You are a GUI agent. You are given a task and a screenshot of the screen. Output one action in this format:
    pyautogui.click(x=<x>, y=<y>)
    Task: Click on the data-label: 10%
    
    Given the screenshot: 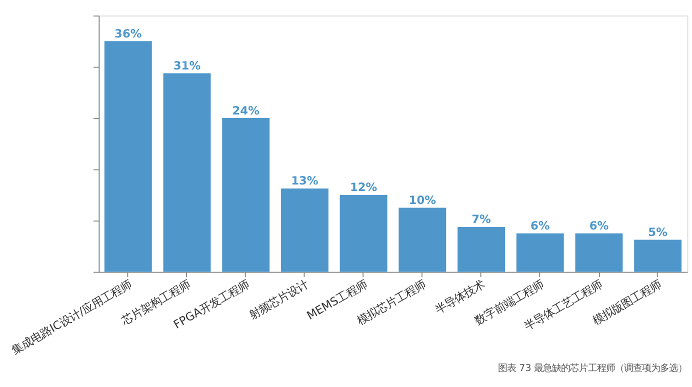 What is the action you would take?
    pyautogui.click(x=422, y=199)
    